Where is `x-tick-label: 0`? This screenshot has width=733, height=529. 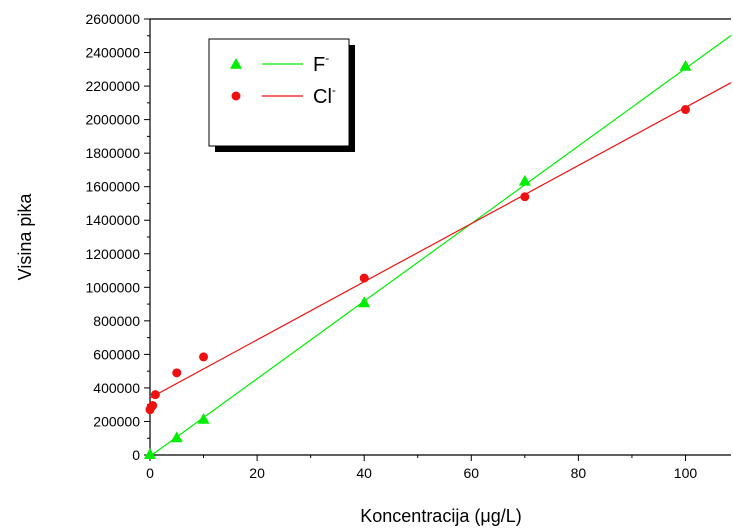 x-tick-label: 0 is located at coordinates (150, 473).